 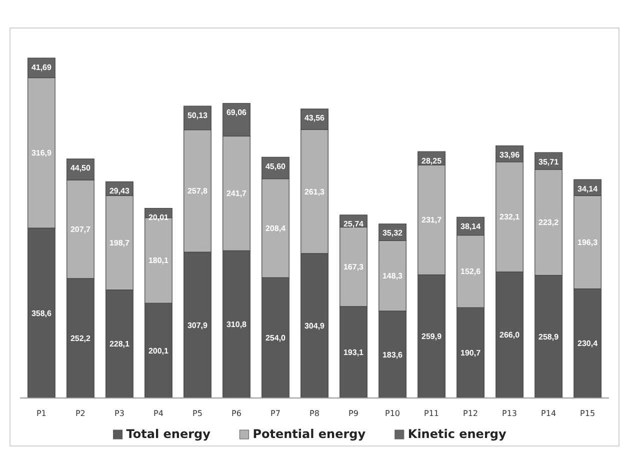 What do you see at coordinates (510, 217) in the screenshot?
I see `data-label: 232,1` at bounding box center [510, 217].